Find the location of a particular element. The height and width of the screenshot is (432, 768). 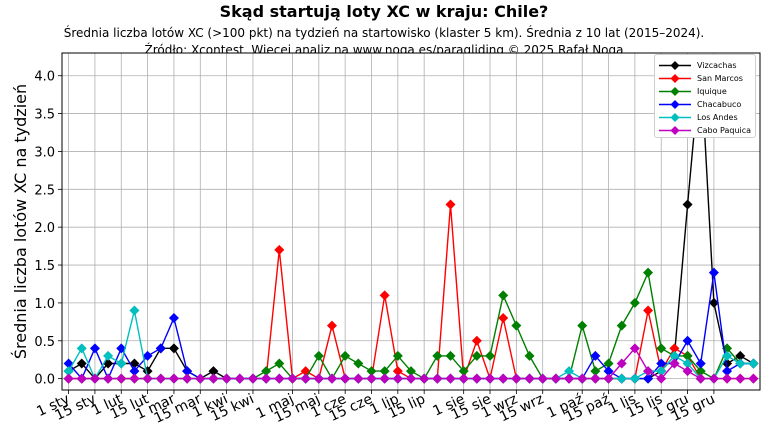

legend-item: Vizcachas is located at coordinates (705, 65).